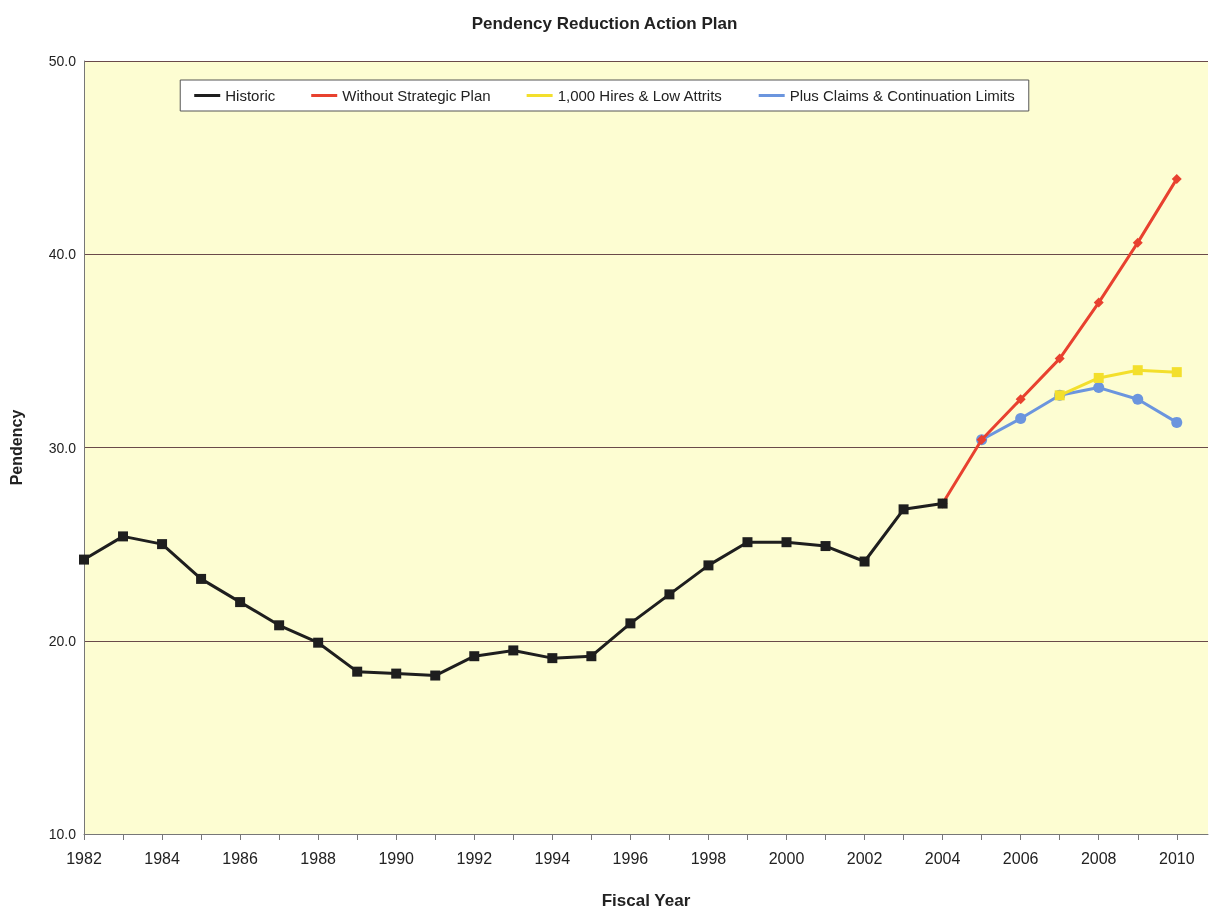 The image size is (1209, 917). Describe the element at coordinates (318, 858) in the screenshot. I see `x-tick-label: 1988` at that location.